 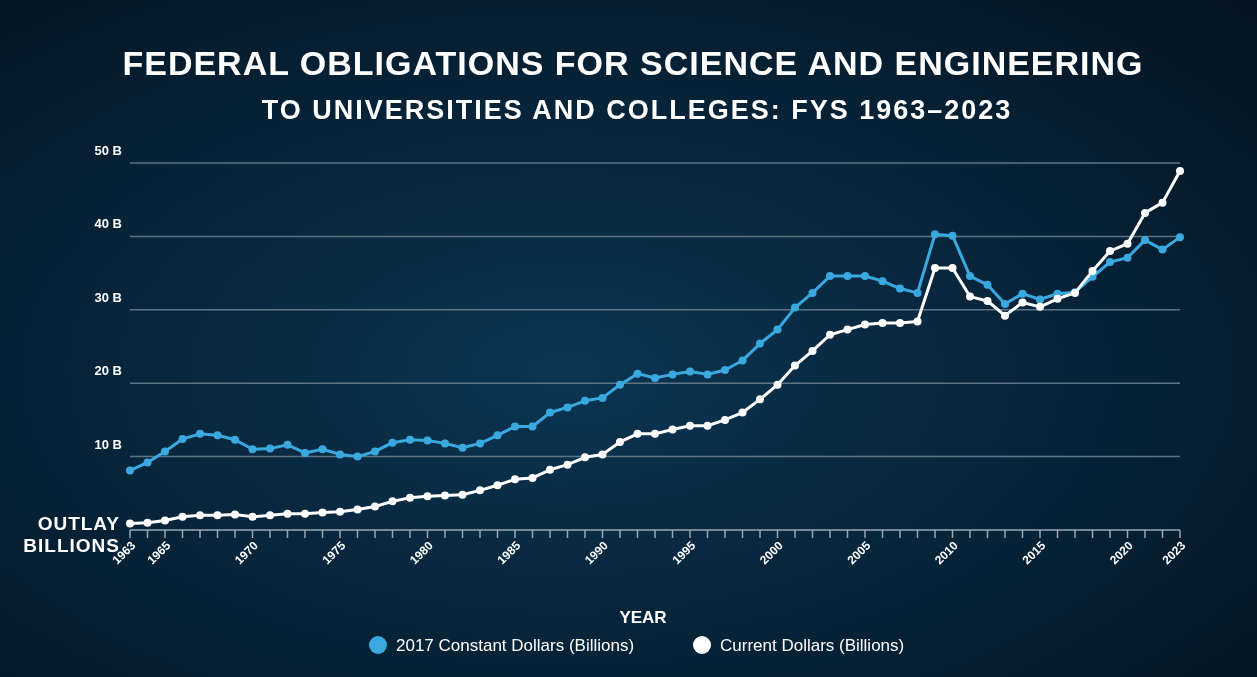 I want to click on legend-label: Current Dollars (Billions), so click(x=812, y=645).